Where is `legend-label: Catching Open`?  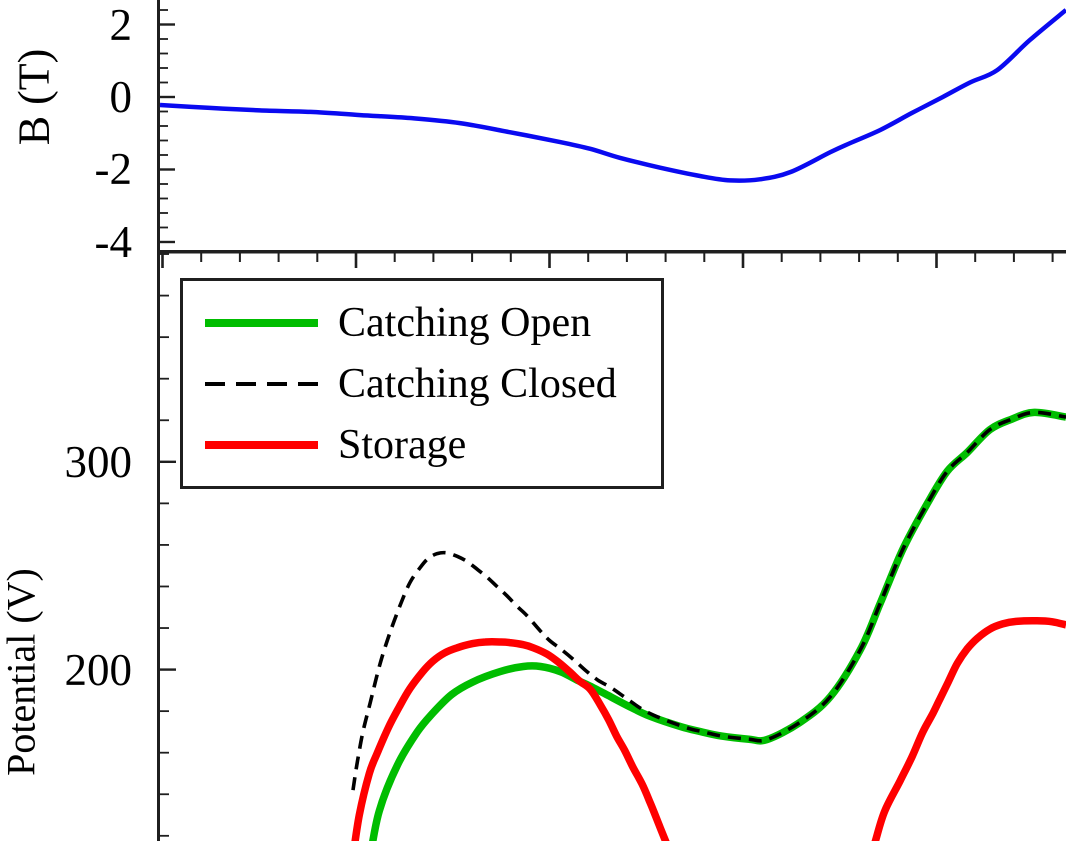 legend-label: Catching Open is located at coordinates (465, 322).